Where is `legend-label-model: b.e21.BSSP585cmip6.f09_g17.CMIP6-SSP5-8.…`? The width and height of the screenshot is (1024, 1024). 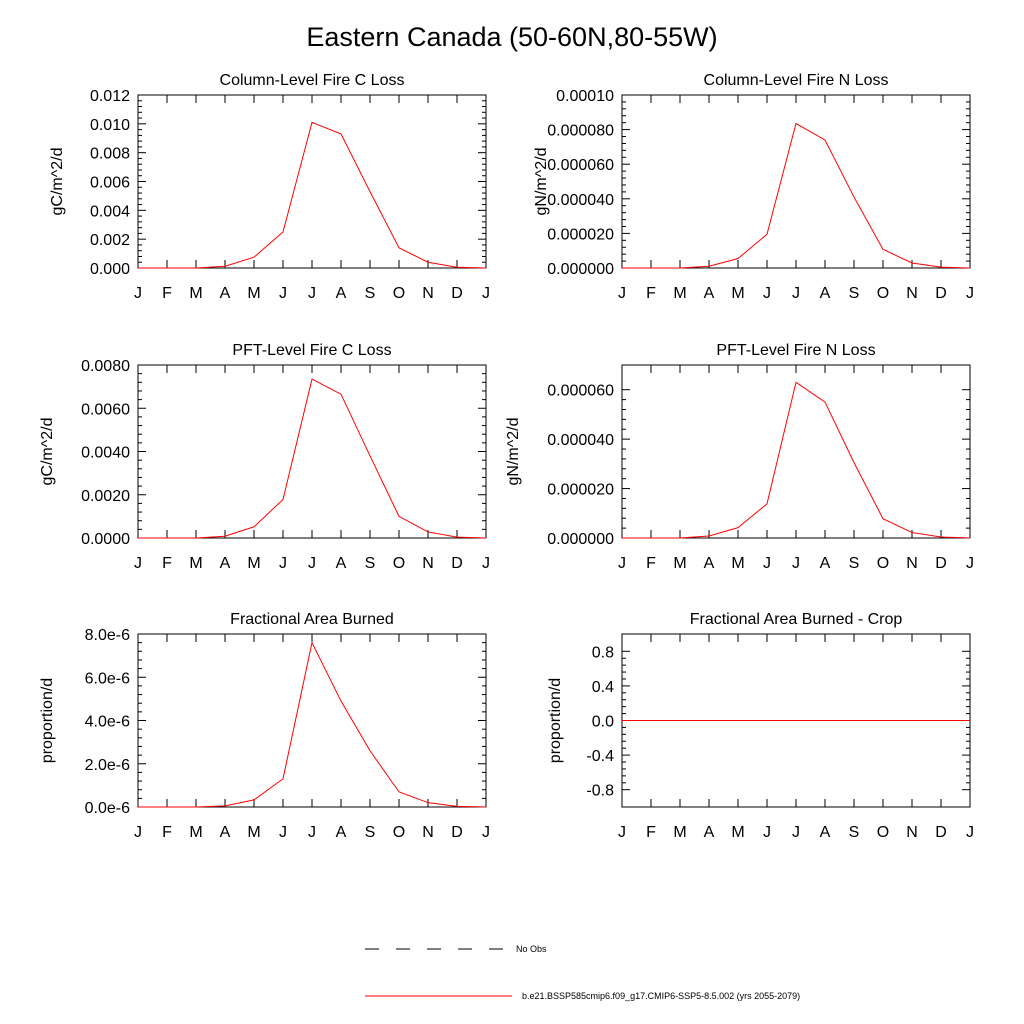
legend-label-model: b.e21.BSSP585cmip6.f09_g17.CMIP6-SSP5-8.… is located at coordinates (661, 996).